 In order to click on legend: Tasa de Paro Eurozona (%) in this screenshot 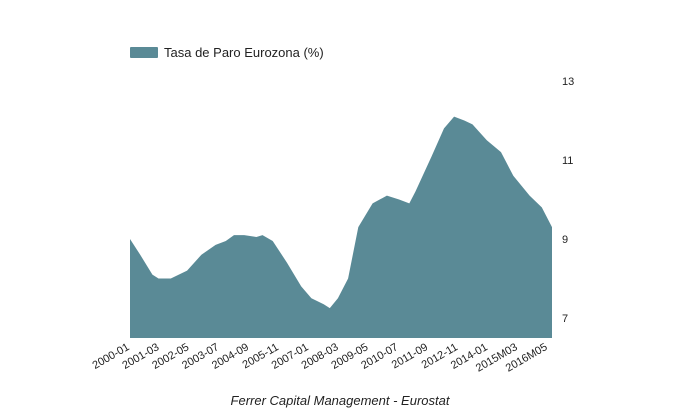, I will do `click(227, 52)`.